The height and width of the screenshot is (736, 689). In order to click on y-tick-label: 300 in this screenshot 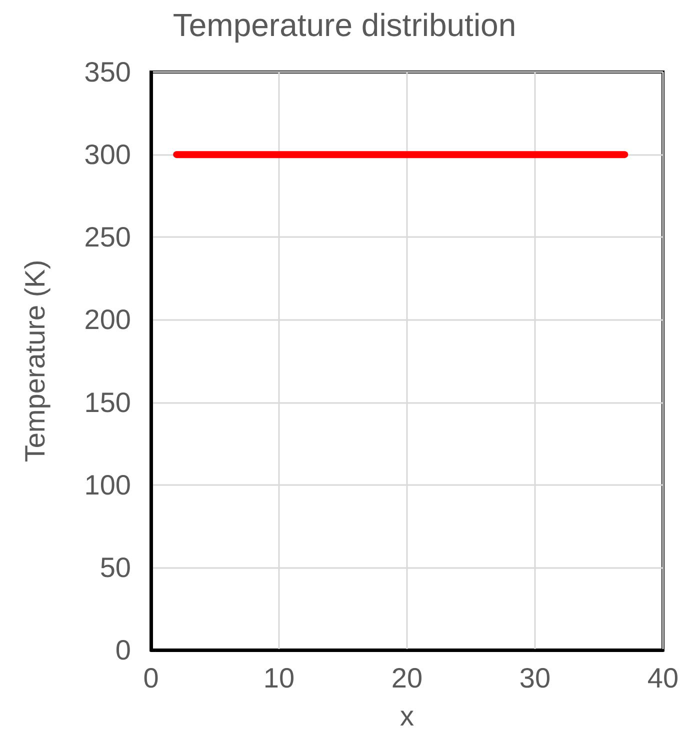, I will do `click(107, 154)`.